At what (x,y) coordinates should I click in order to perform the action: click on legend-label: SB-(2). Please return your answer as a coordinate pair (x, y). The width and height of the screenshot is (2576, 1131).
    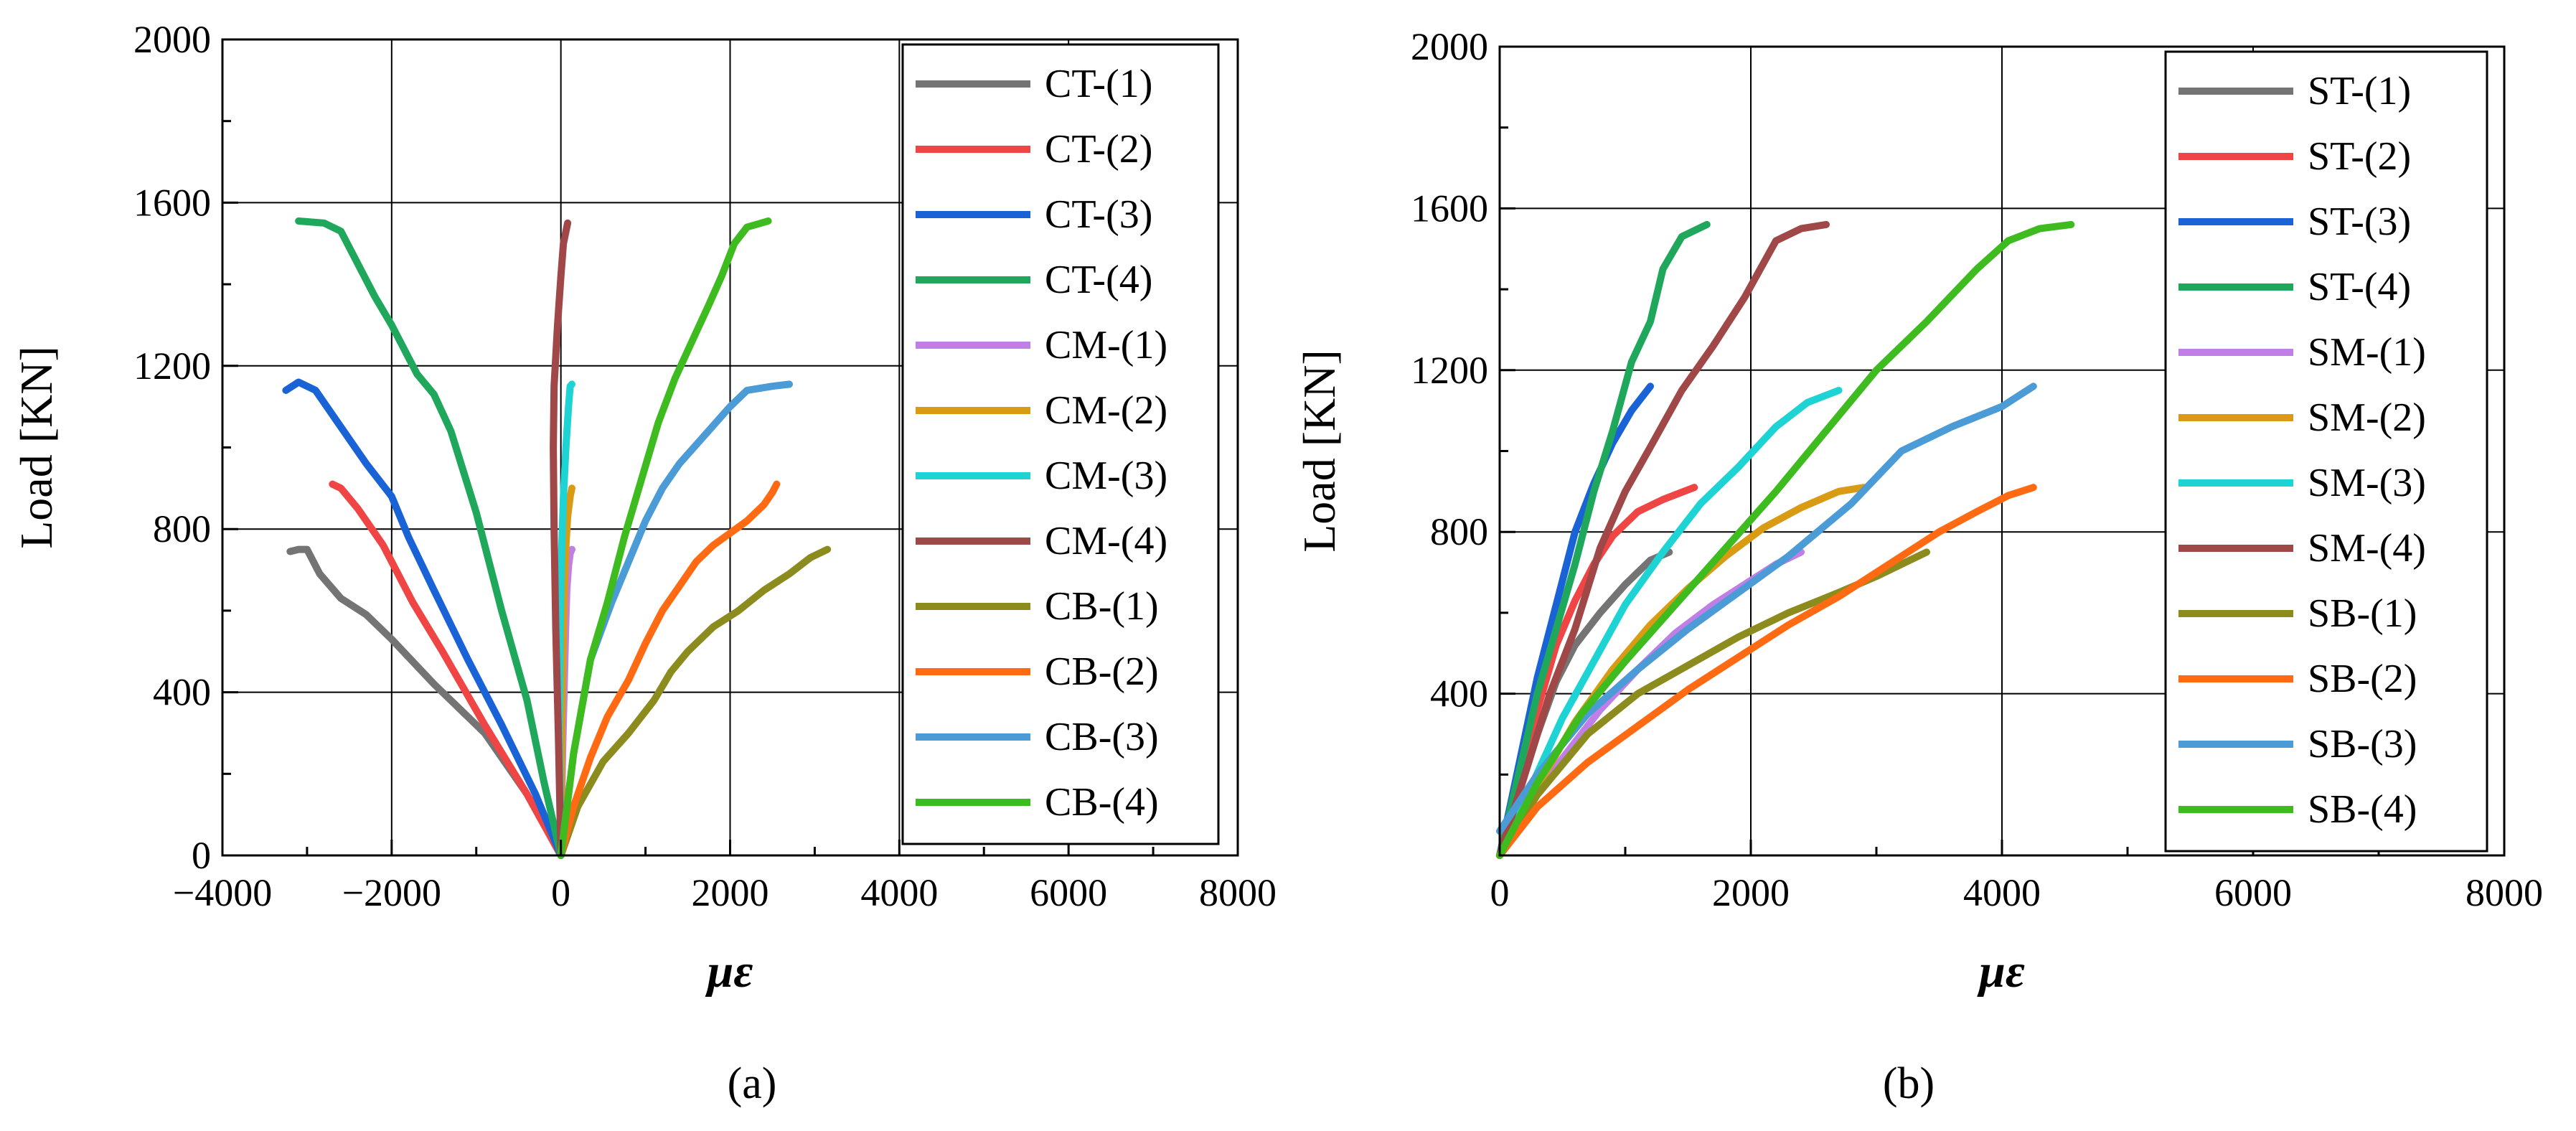
    Looking at the image, I should click on (2362, 679).